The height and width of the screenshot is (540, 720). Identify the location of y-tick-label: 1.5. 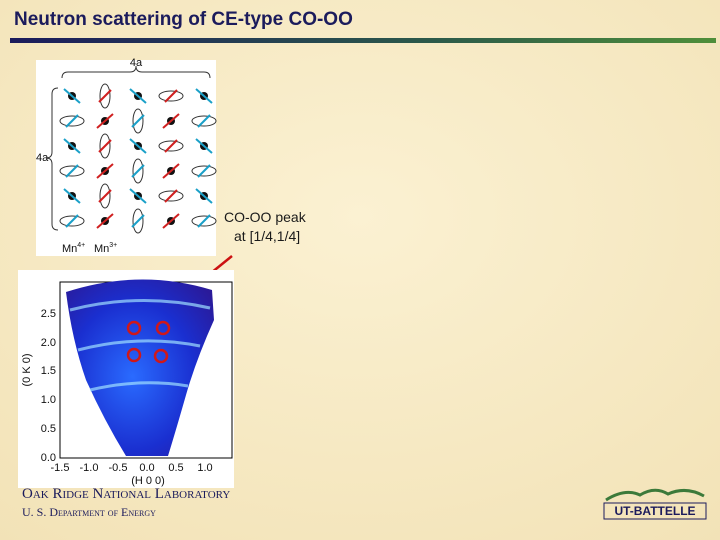
(48, 371).